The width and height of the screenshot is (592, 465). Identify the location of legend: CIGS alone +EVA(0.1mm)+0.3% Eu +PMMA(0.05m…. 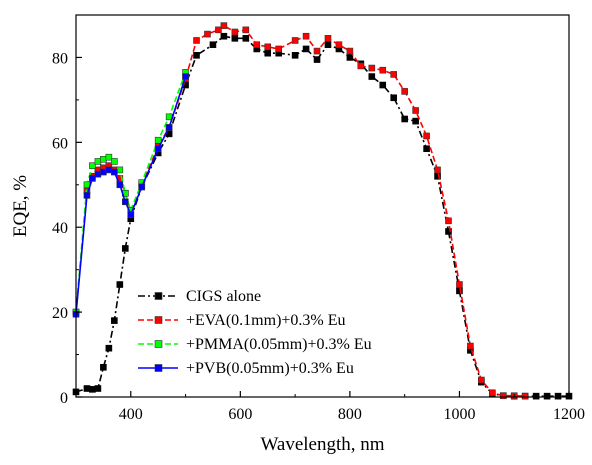
(255, 332).